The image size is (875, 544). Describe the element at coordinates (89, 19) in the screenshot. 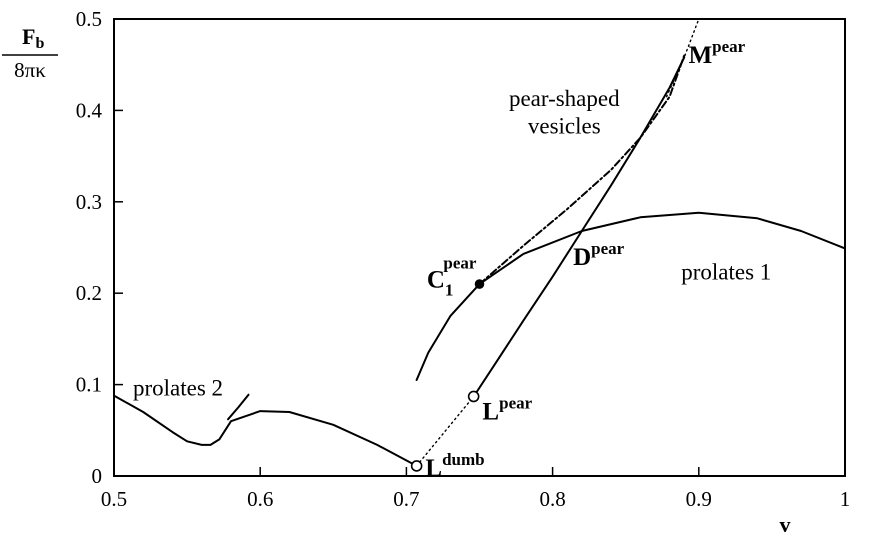

I see `y-tick-label: 0.5` at that location.